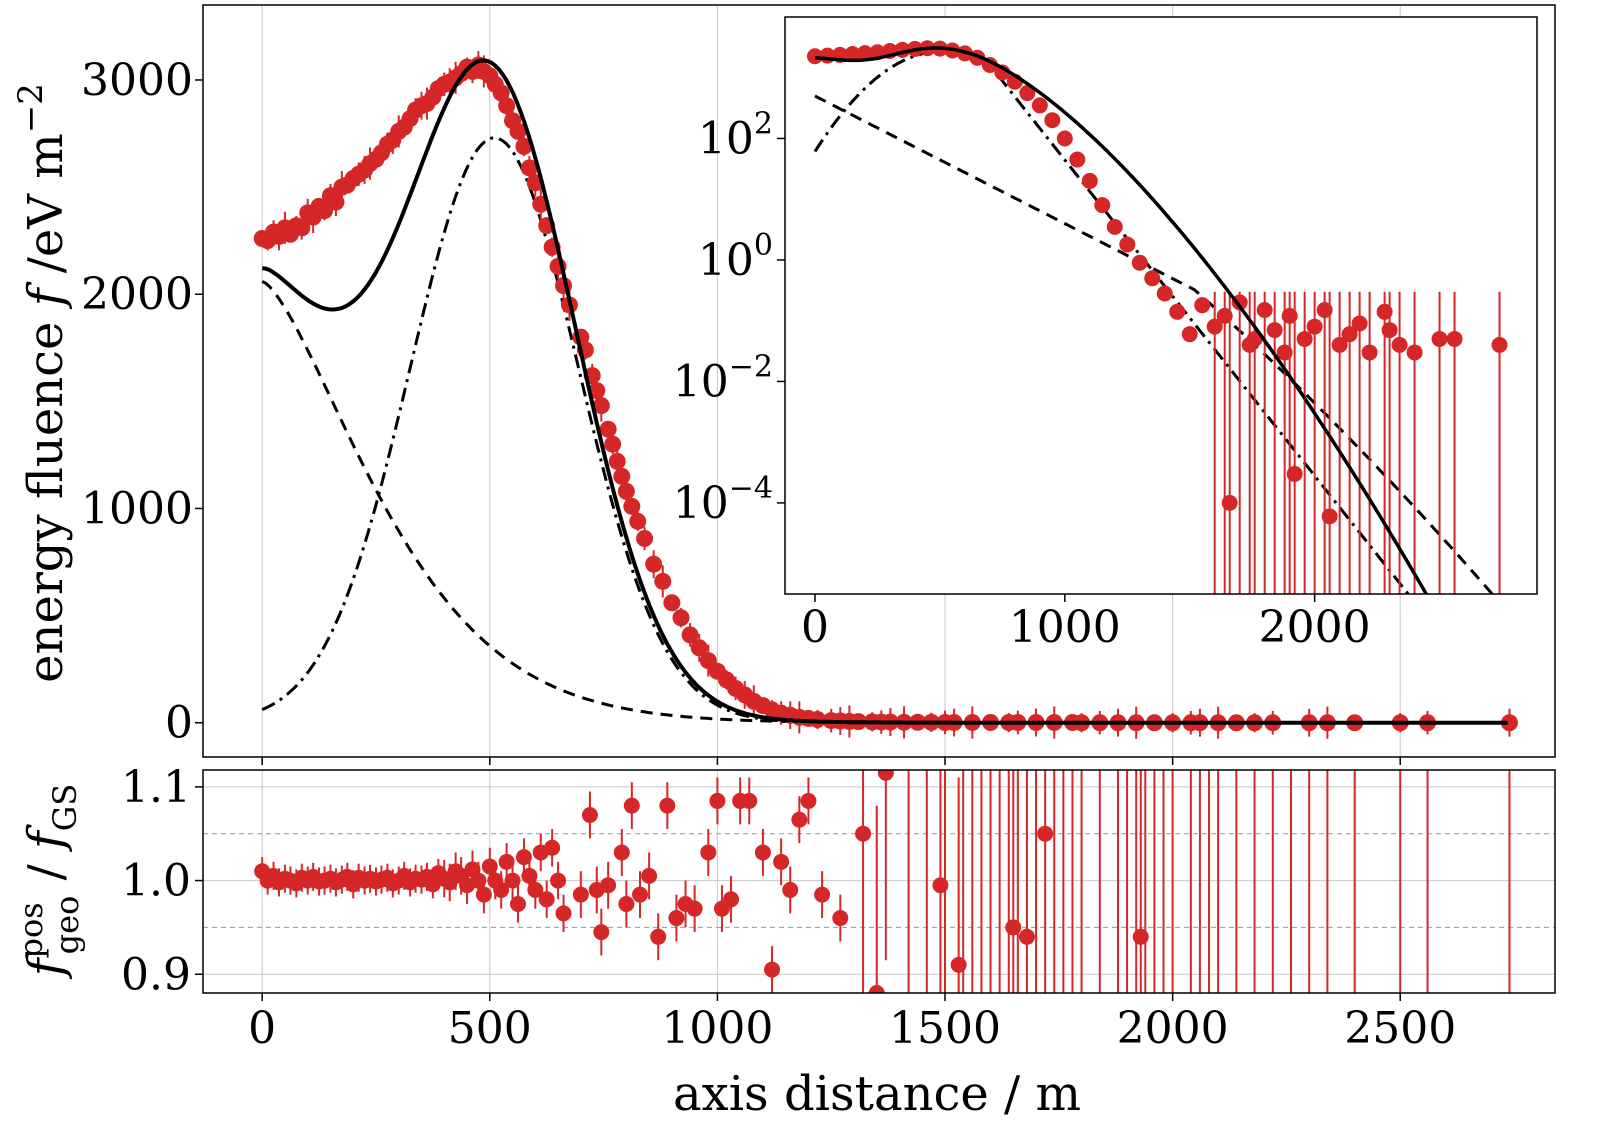  What do you see at coordinates (65, 807) in the screenshot?
I see `ratio-y-label-sub2: GS` at bounding box center [65, 807].